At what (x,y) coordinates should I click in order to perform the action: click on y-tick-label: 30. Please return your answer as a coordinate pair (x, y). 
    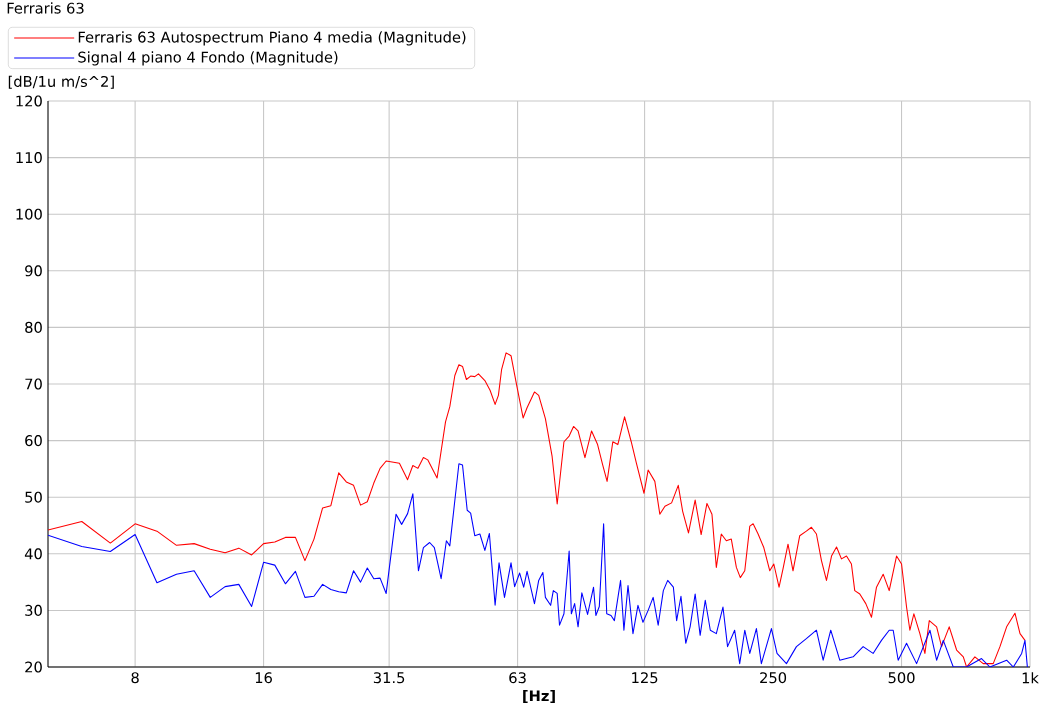
    Looking at the image, I should click on (33, 610).